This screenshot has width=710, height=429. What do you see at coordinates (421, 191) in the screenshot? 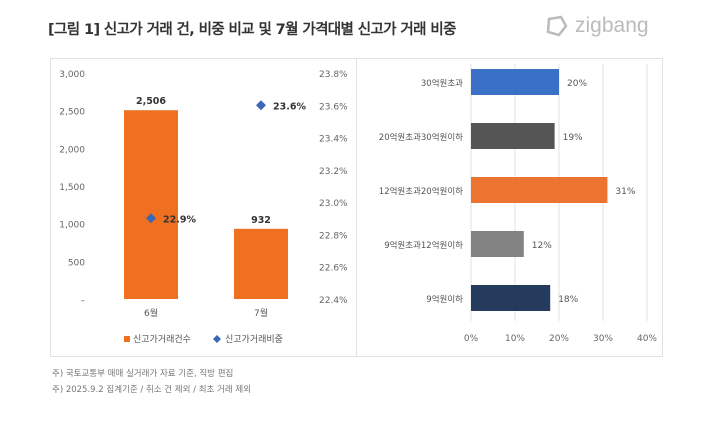
I see `category-label: 12억원초과20억원이하` at bounding box center [421, 191].